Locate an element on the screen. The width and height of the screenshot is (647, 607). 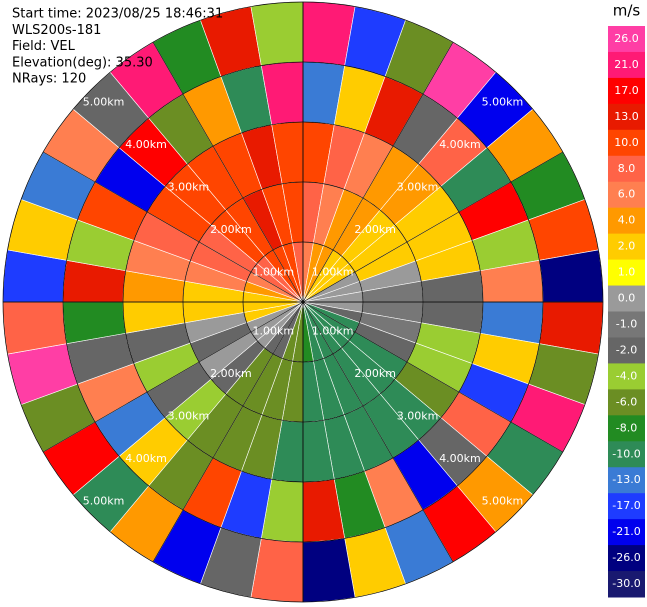
colorbar-label: -8.0 is located at coordinates (626, 427).